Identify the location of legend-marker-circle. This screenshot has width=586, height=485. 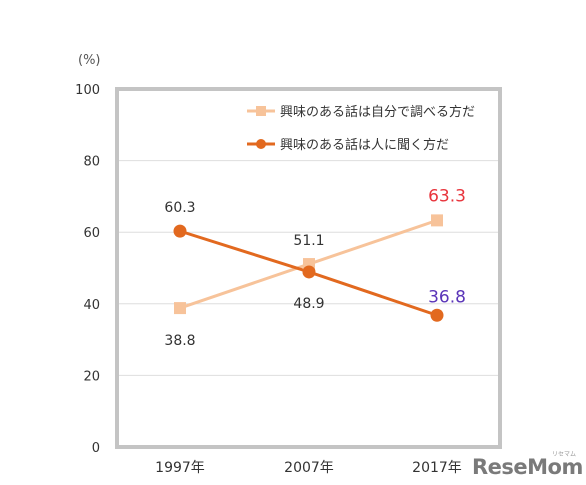
(261, 144).